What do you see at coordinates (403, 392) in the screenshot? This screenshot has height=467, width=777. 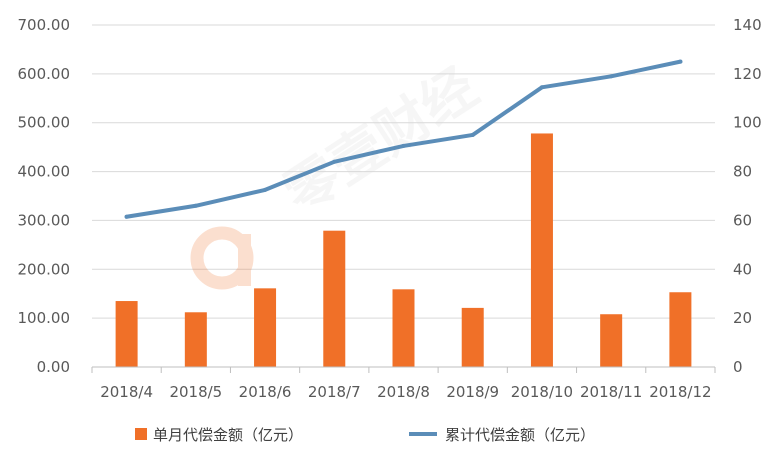 I see `x-tick-label: 2018/8` at bounding box center [403, 392].